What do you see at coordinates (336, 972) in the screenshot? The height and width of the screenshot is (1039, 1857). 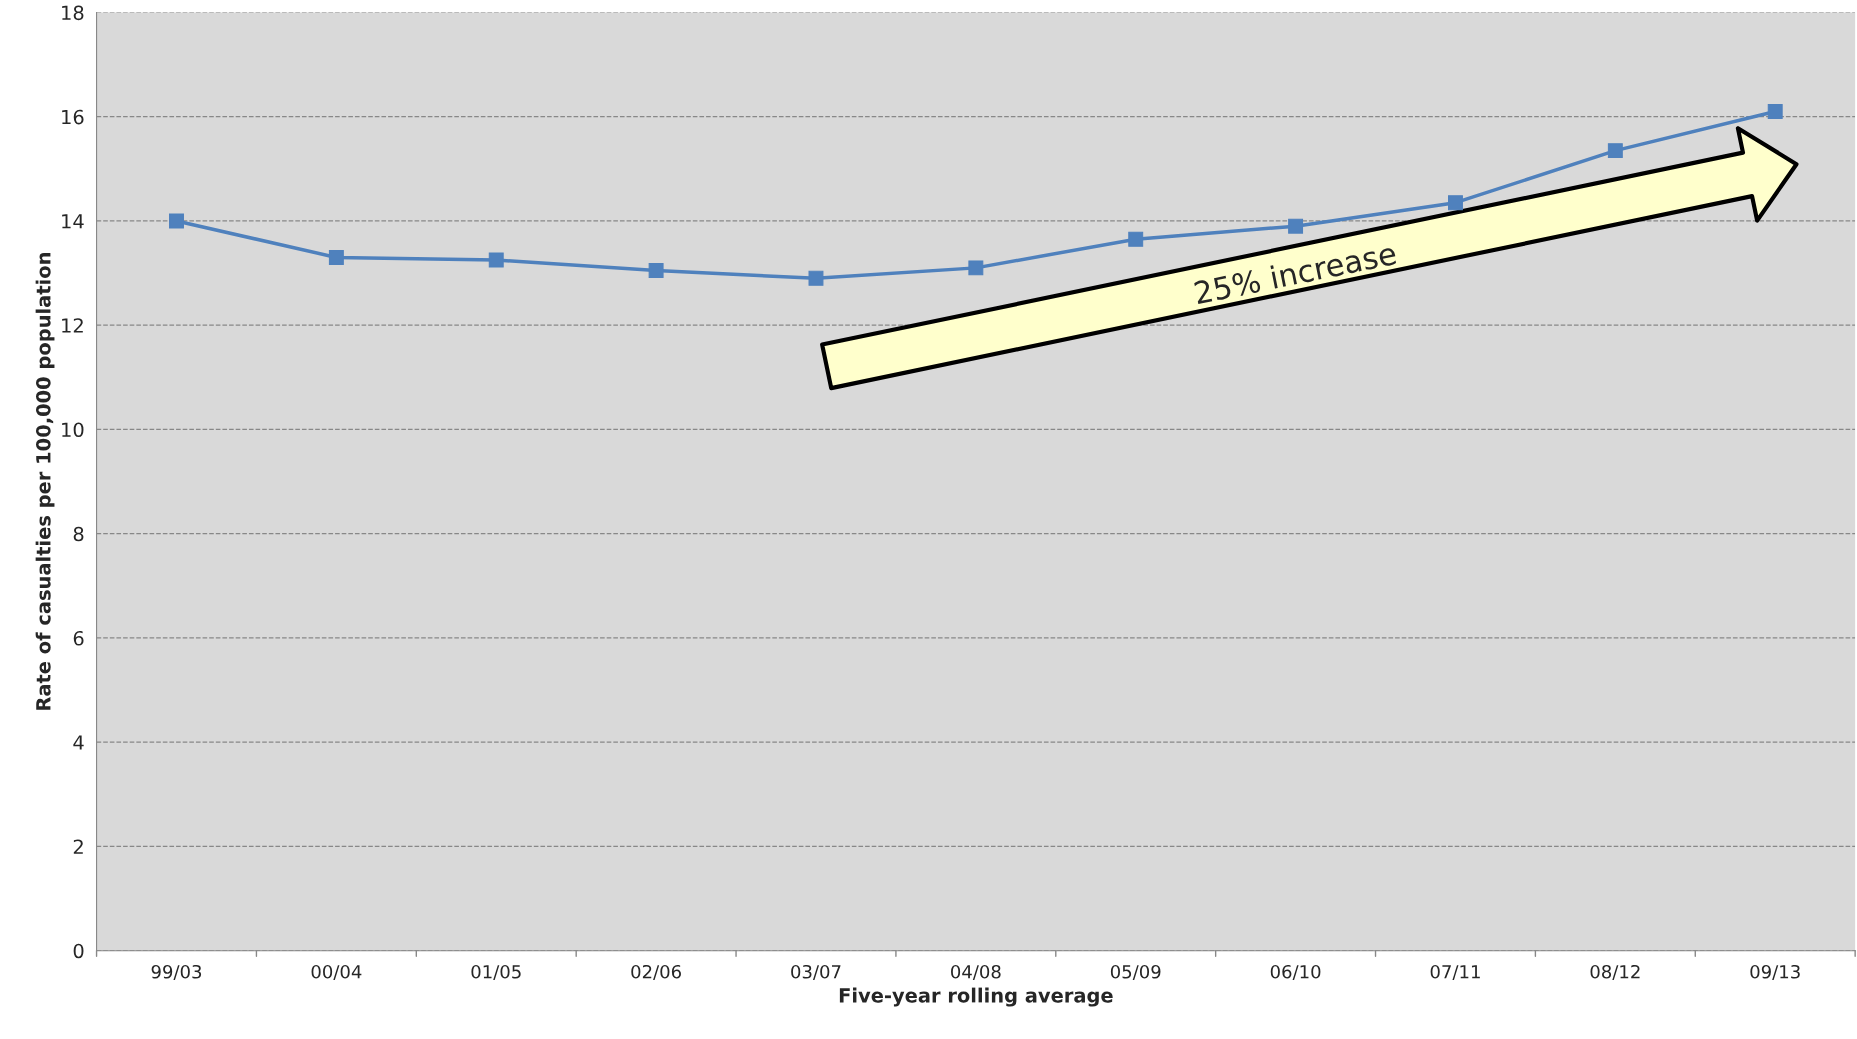 I see `x-tick-label: 00/04` at bounding box center [336, 972].